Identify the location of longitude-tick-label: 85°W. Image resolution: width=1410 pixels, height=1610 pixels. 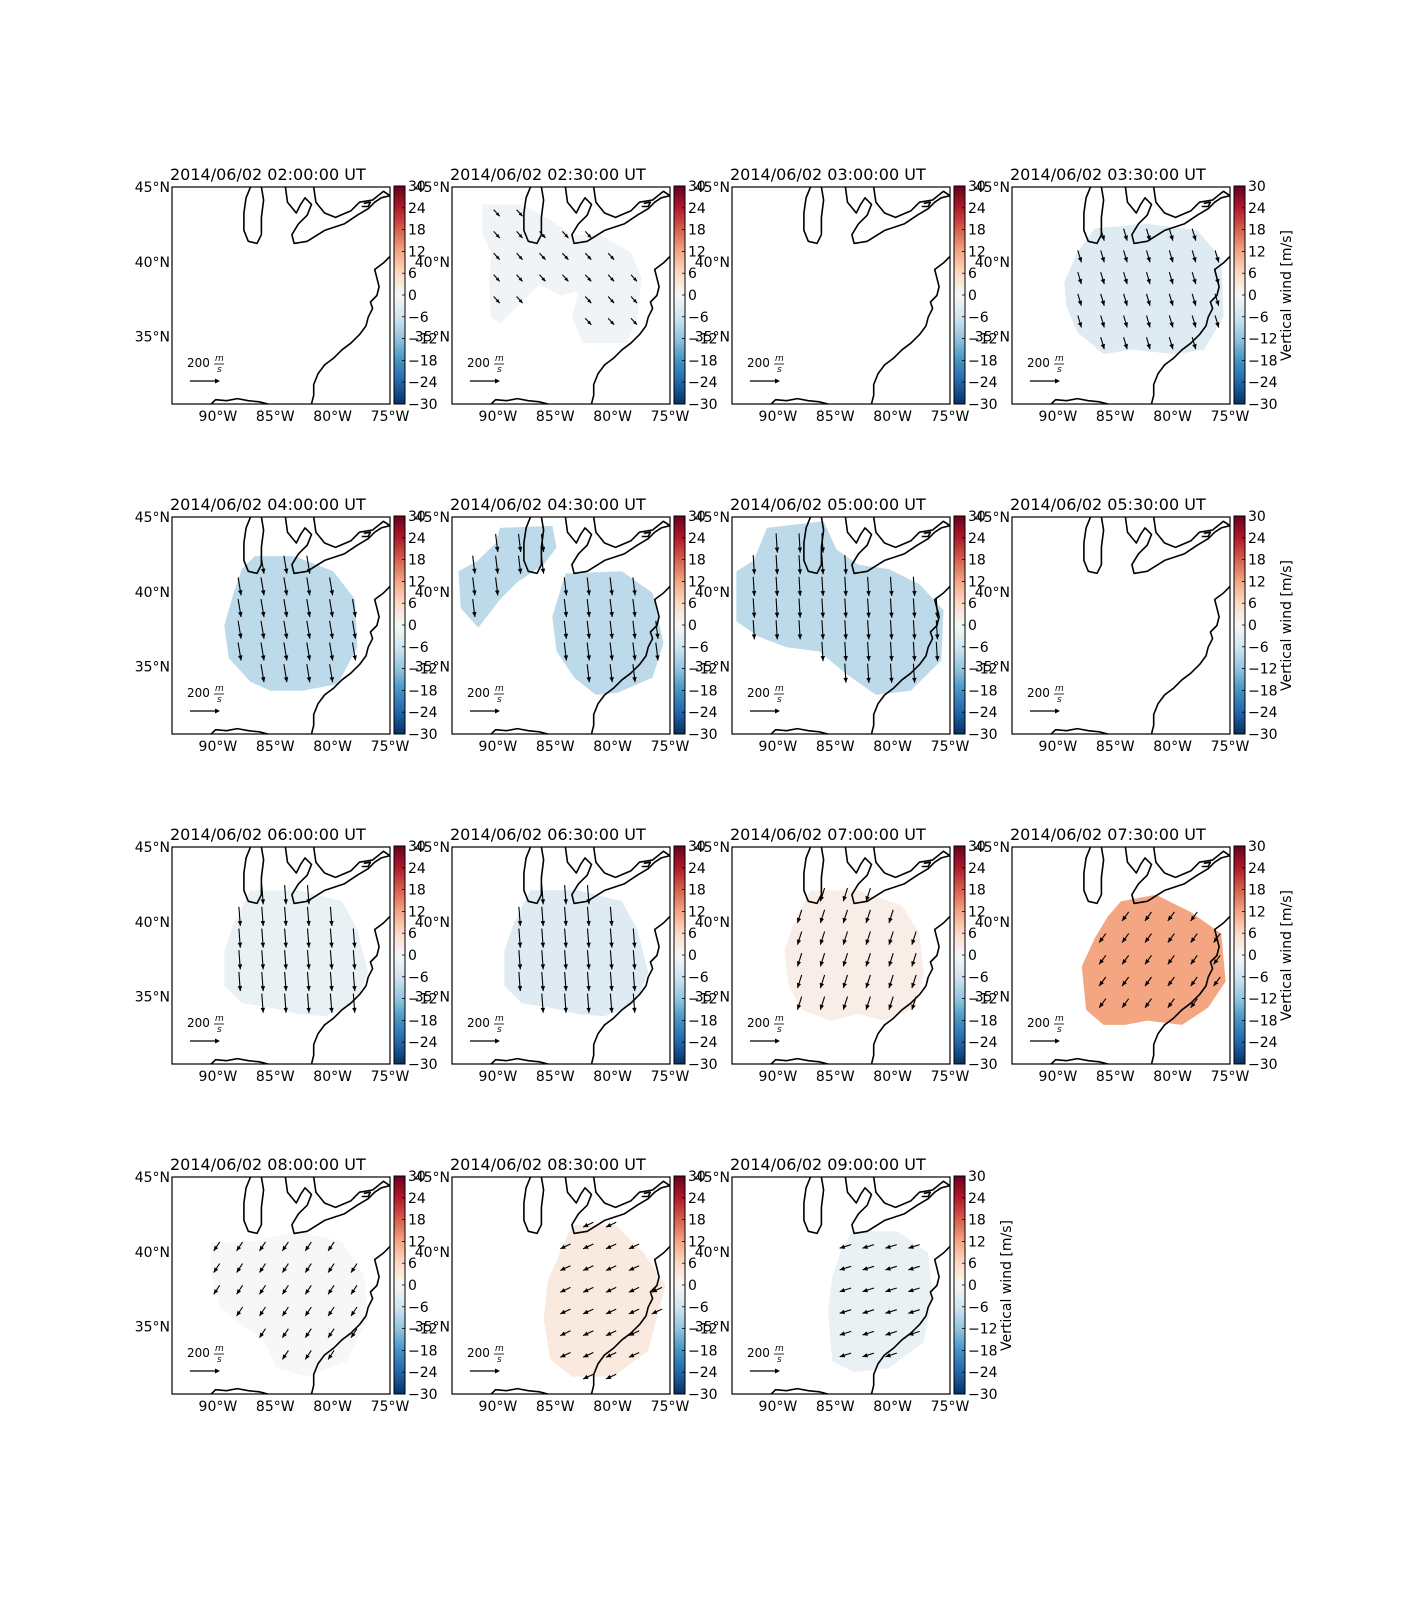
(555, 1407).